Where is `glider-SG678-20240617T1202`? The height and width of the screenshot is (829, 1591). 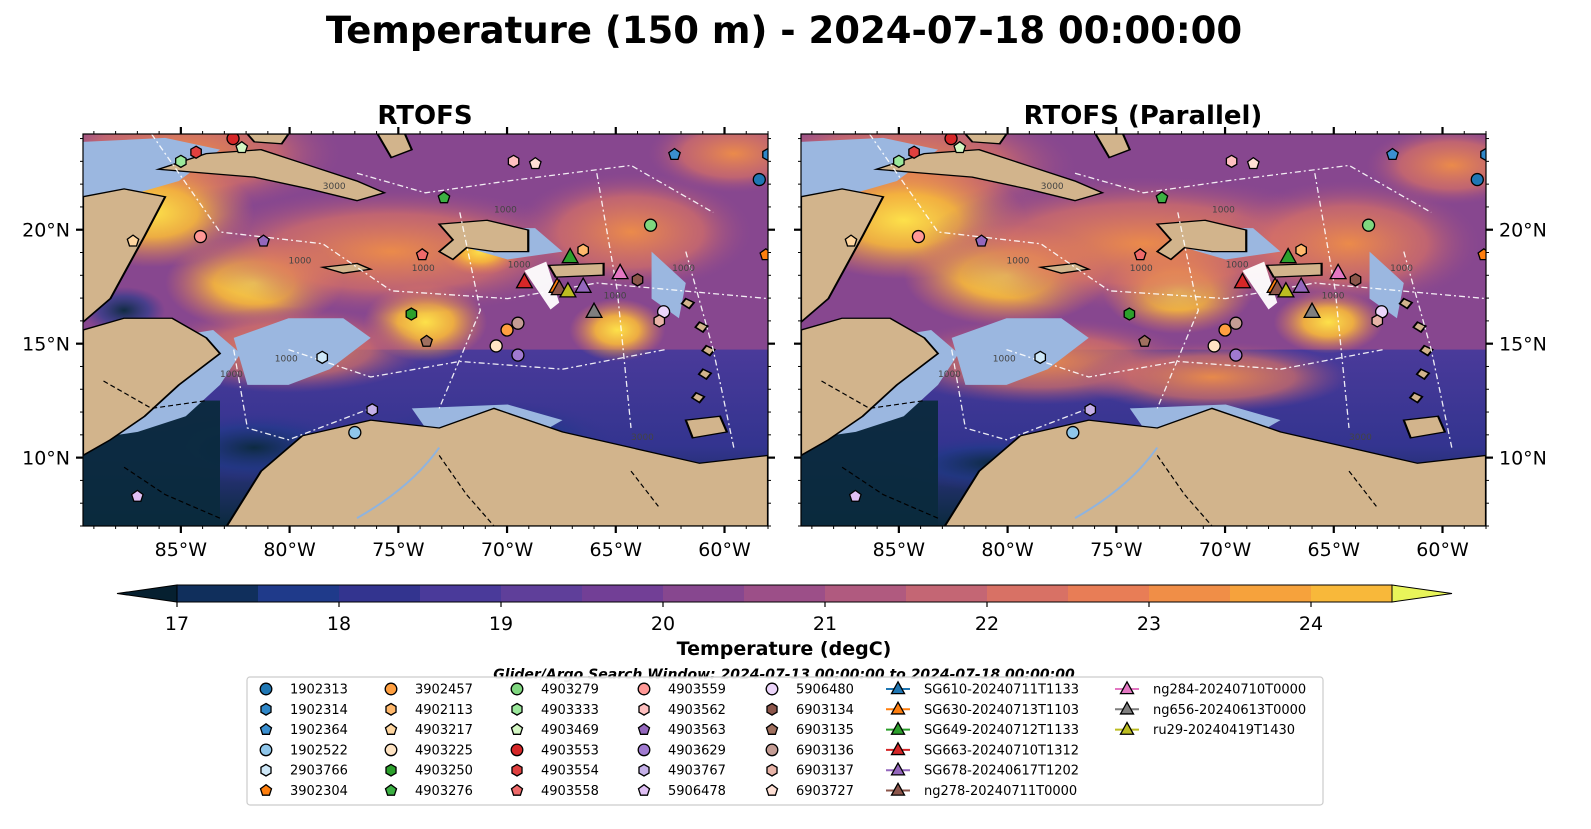 glider-SG678-20240617T1202 is located at coordinates (583, 284).